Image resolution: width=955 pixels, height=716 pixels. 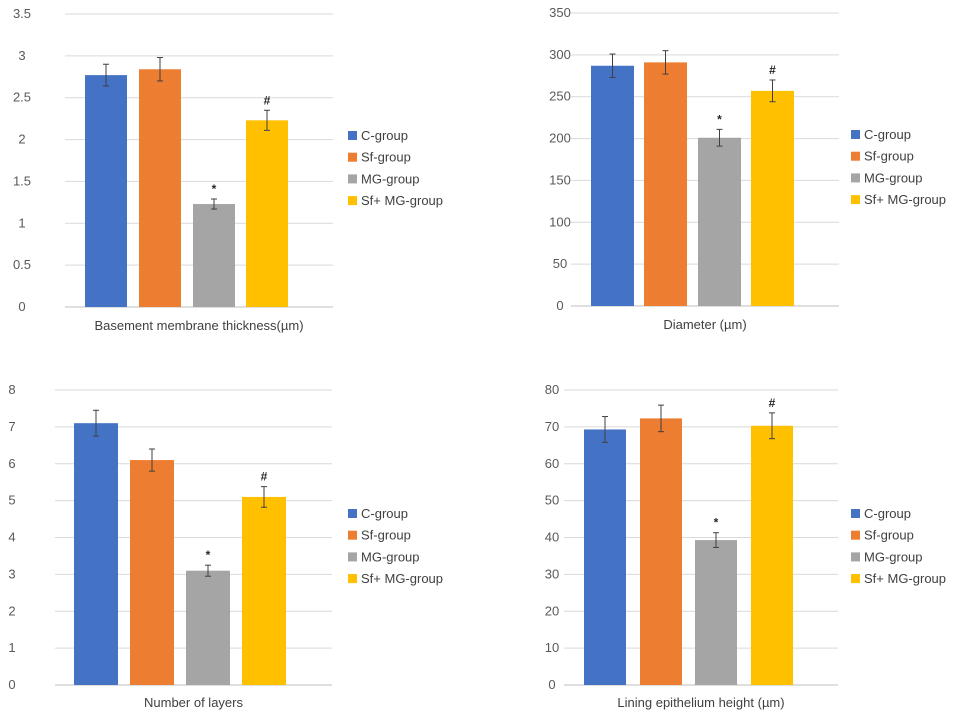 What do you see at coordinates (704, 324) in the screenshot?
I see `x-axis-title: Diameter (µm)` at bounding box center [704, 324].